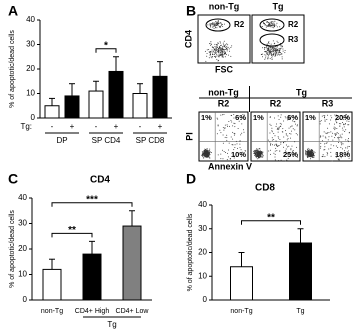 The width and height of the screenshot is (359, 333). What do you see at coordinates (13, 11) in the screenshot?
I see `panel-label: A` at bounding box center [13, 11].